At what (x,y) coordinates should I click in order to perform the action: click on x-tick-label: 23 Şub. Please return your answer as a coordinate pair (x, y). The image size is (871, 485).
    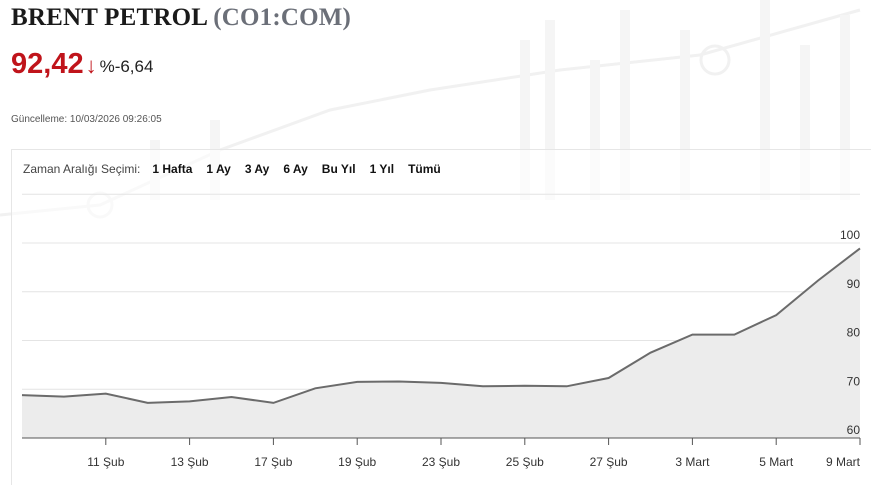
    Looking at the image, I should click on (441, 462).